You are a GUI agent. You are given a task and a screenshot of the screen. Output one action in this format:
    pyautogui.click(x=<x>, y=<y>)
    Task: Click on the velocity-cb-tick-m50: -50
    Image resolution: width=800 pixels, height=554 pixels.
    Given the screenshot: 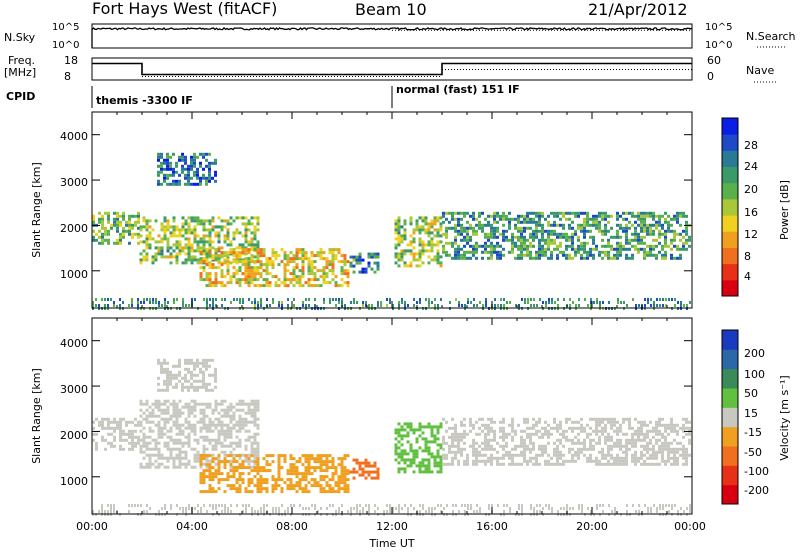 What is the action you would take?
    pyautogui.click(x=753, y=452)
    